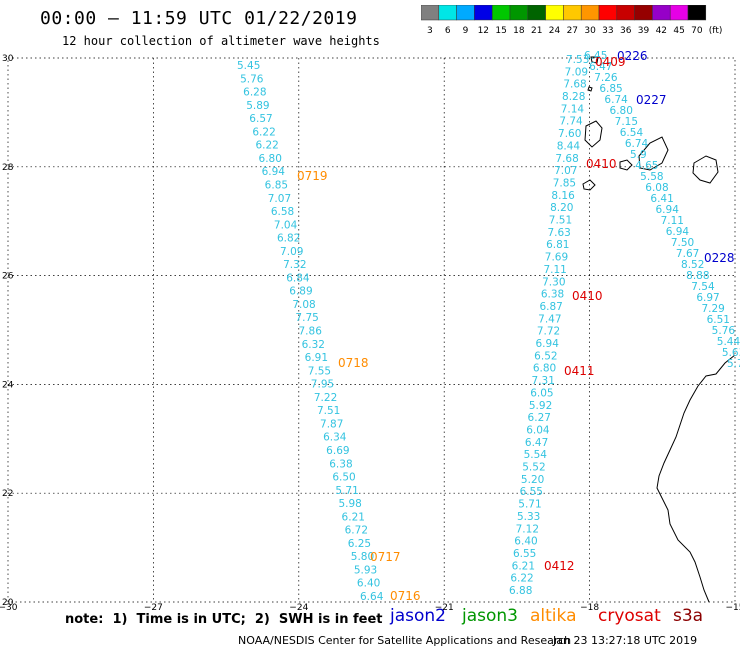  I want to click on wave-height-value: 7.26, so click(606, 78).